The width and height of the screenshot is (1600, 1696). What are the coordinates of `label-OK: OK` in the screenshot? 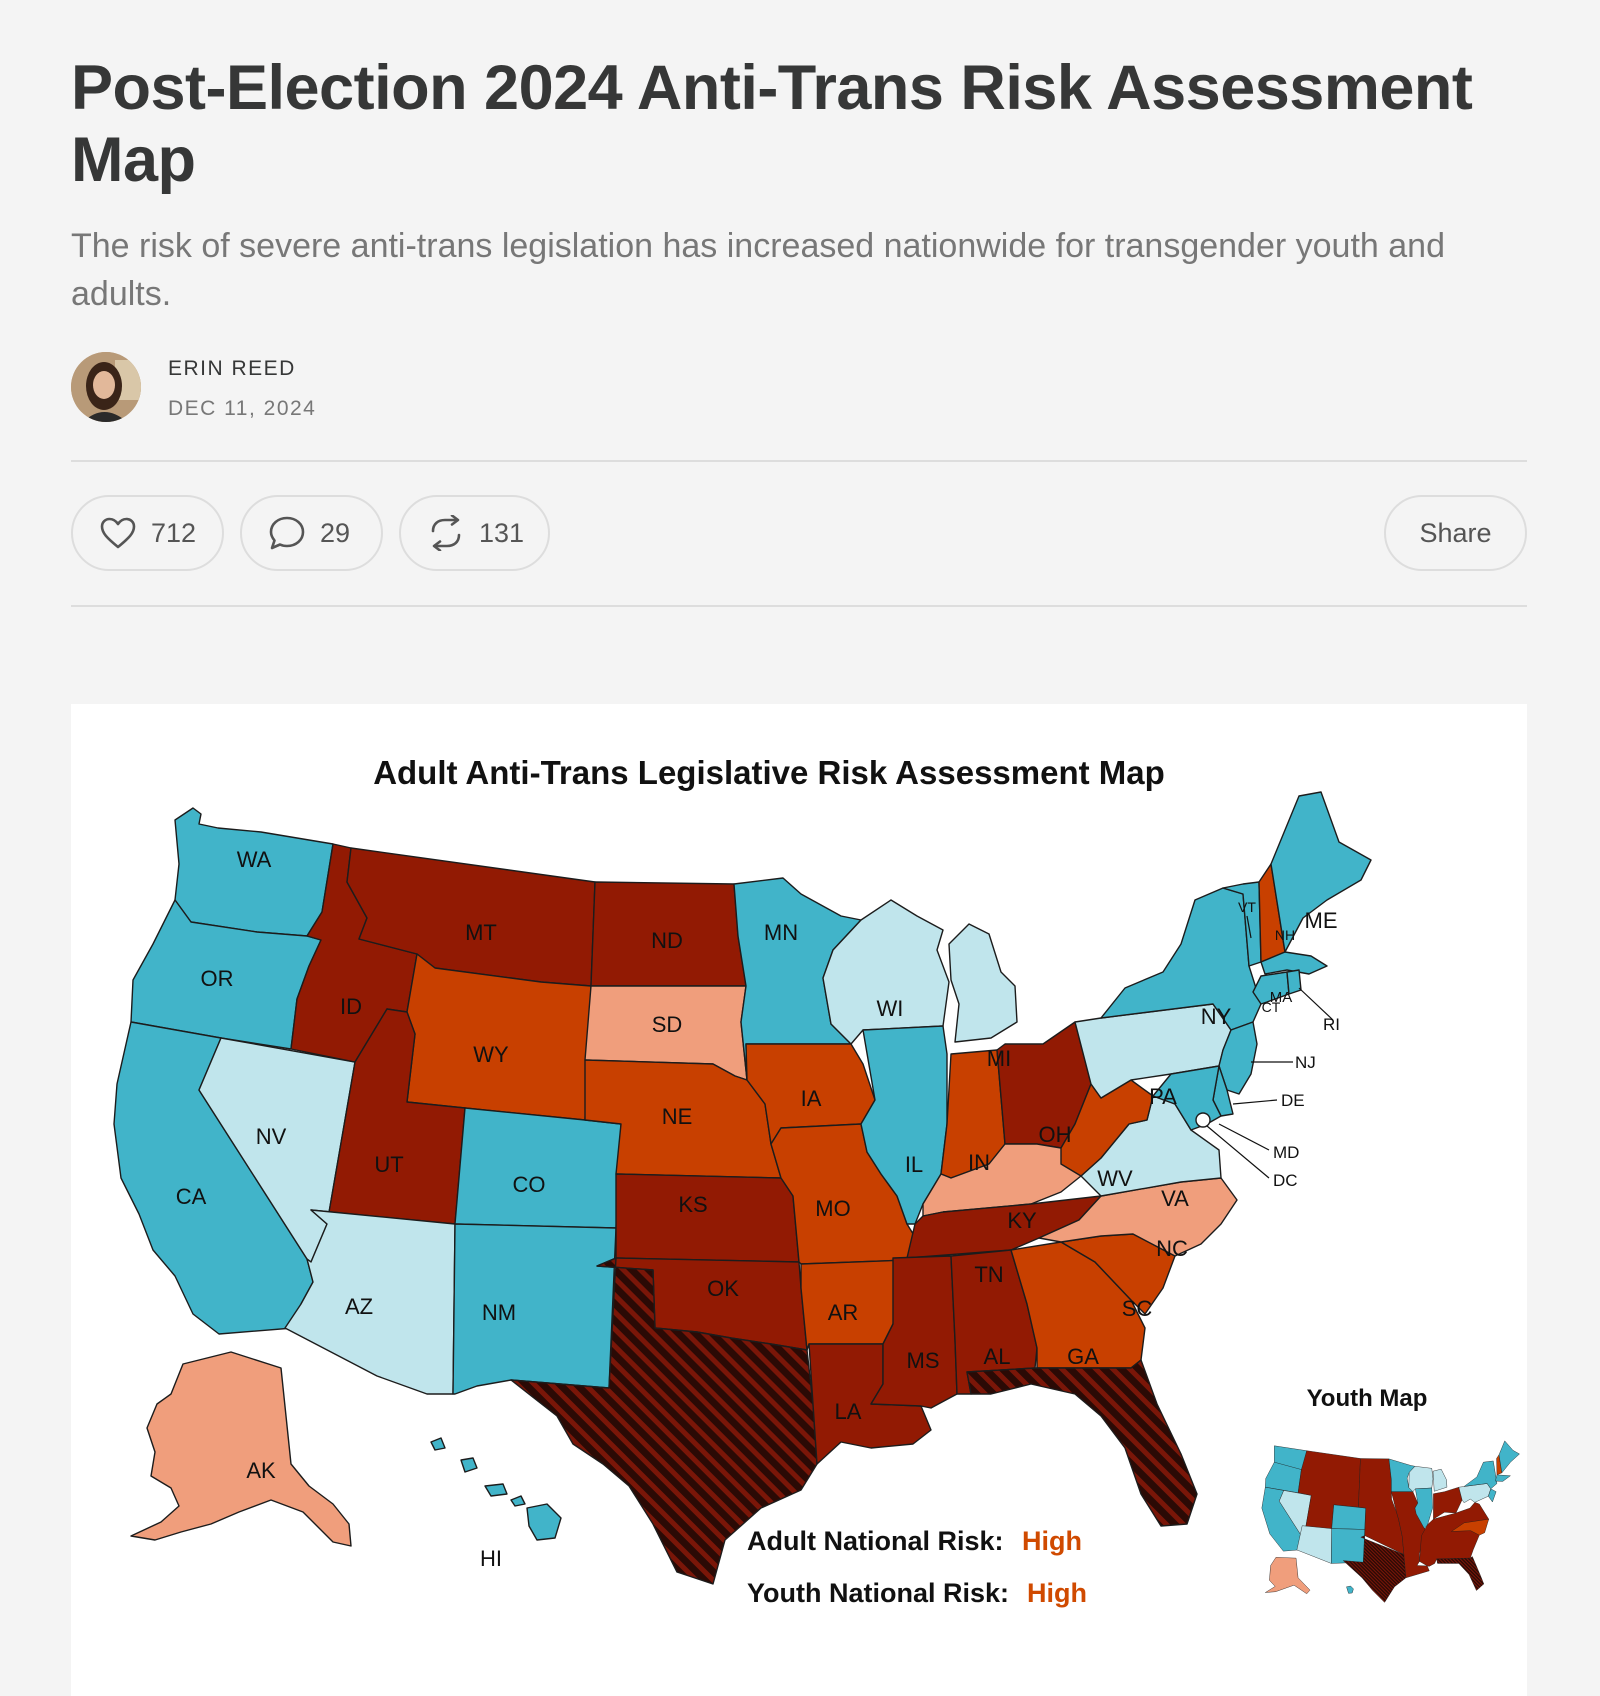 It's located at (723, 1288).